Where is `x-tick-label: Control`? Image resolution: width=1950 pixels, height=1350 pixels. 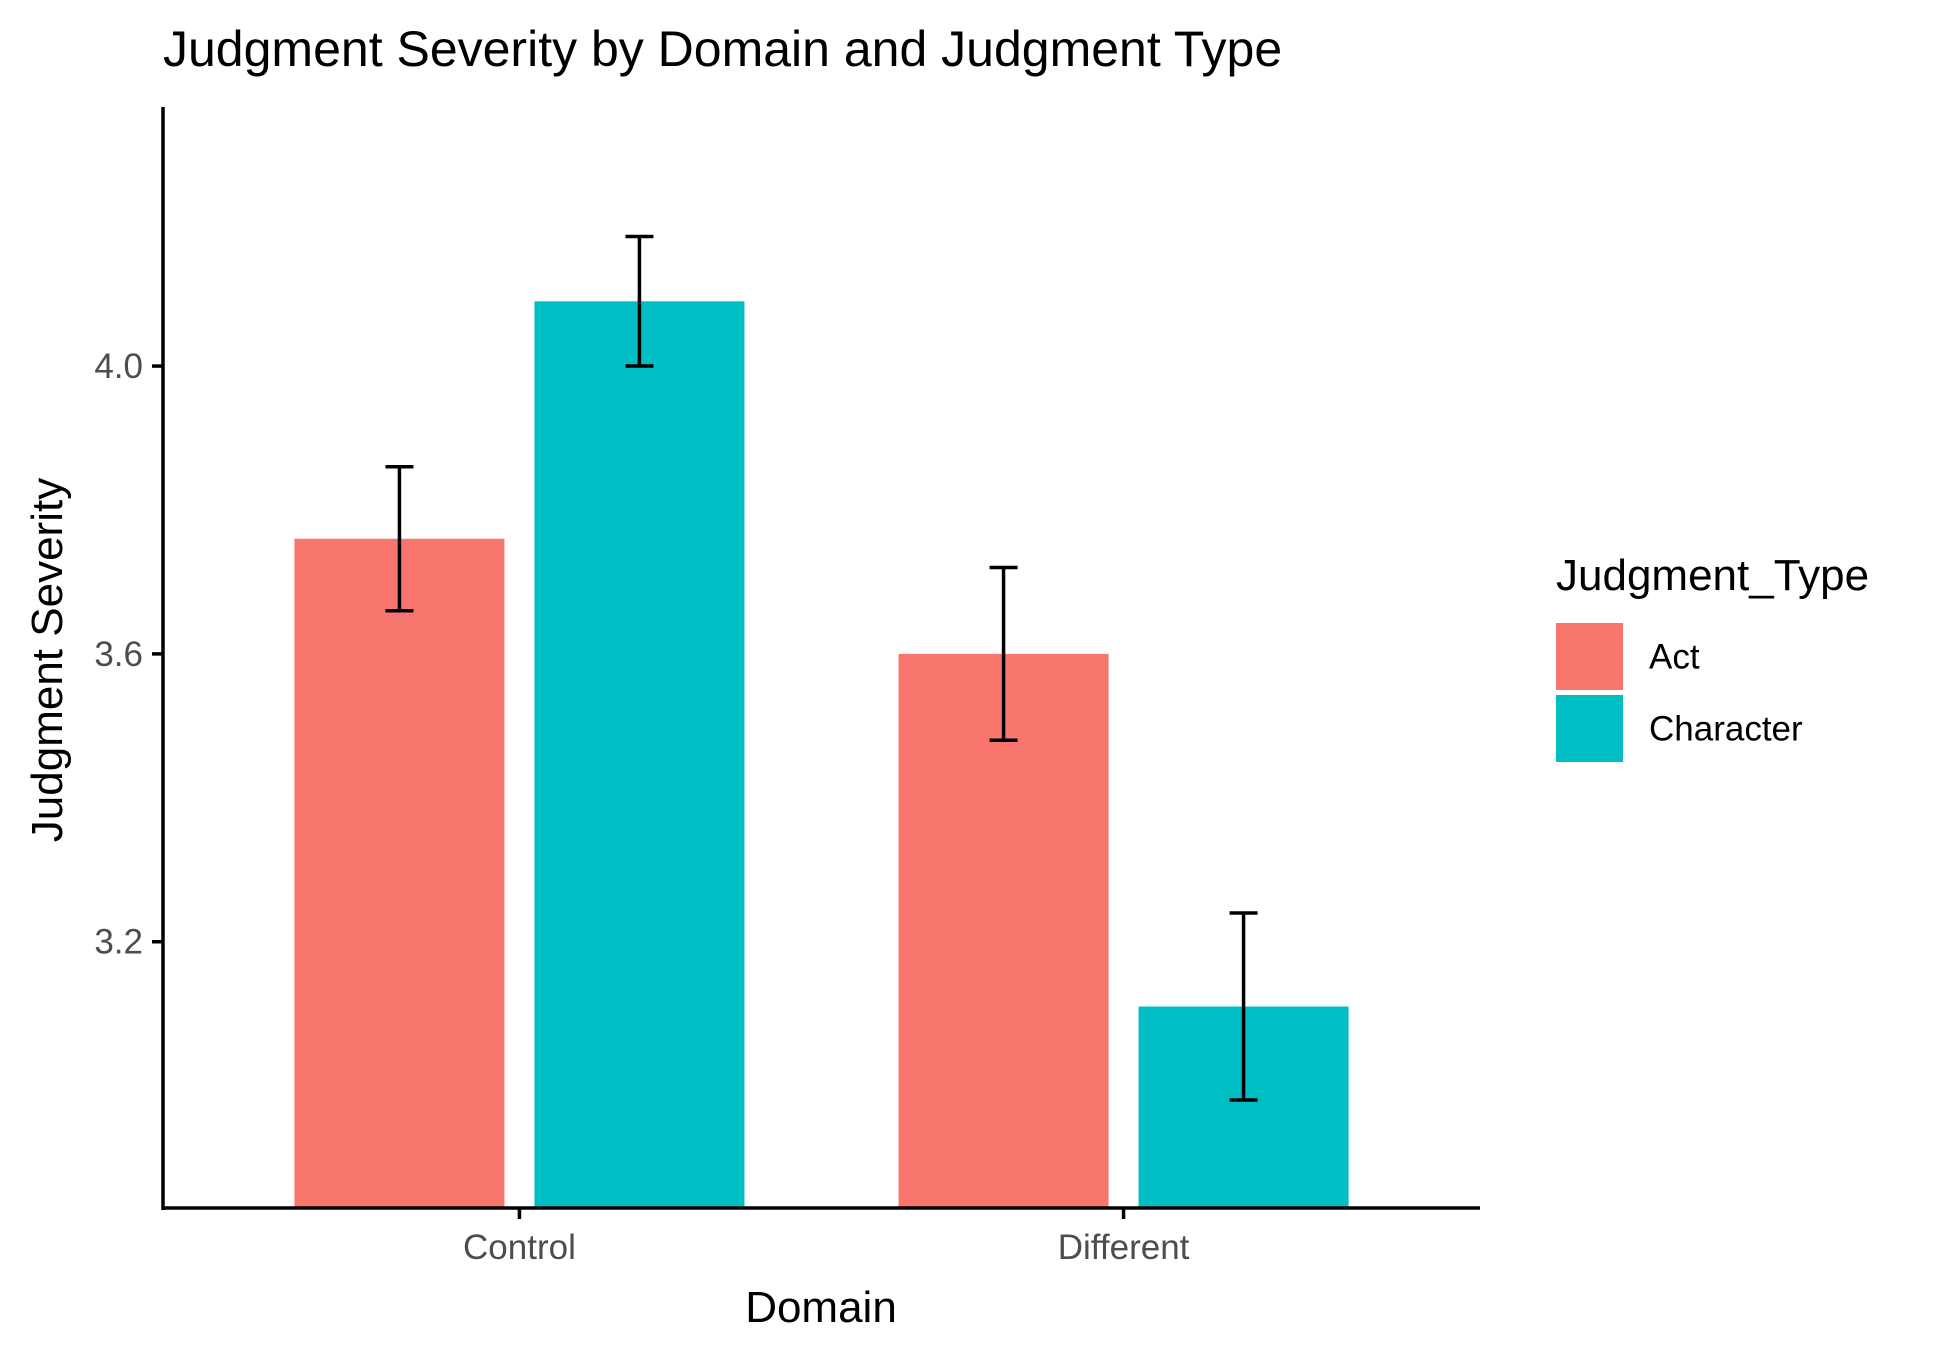
x-tick-label: Control is located at coordinates (519, 1247).